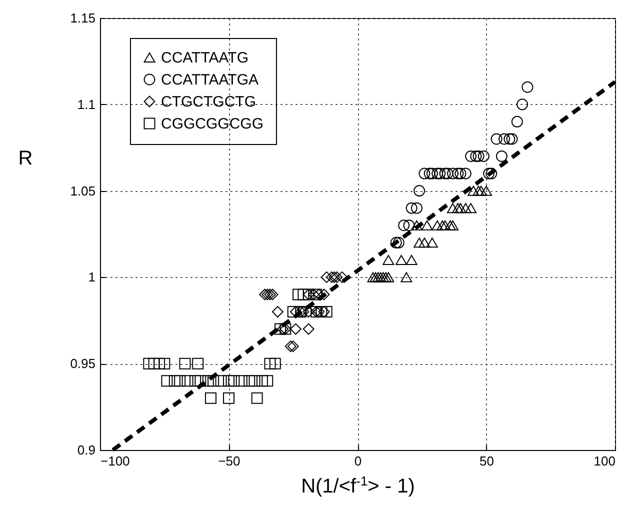  What do you see at coordinates (86, 450) in the screenshot?
I see `y-tick-label: 0.9` at bounding box center [86, 450].